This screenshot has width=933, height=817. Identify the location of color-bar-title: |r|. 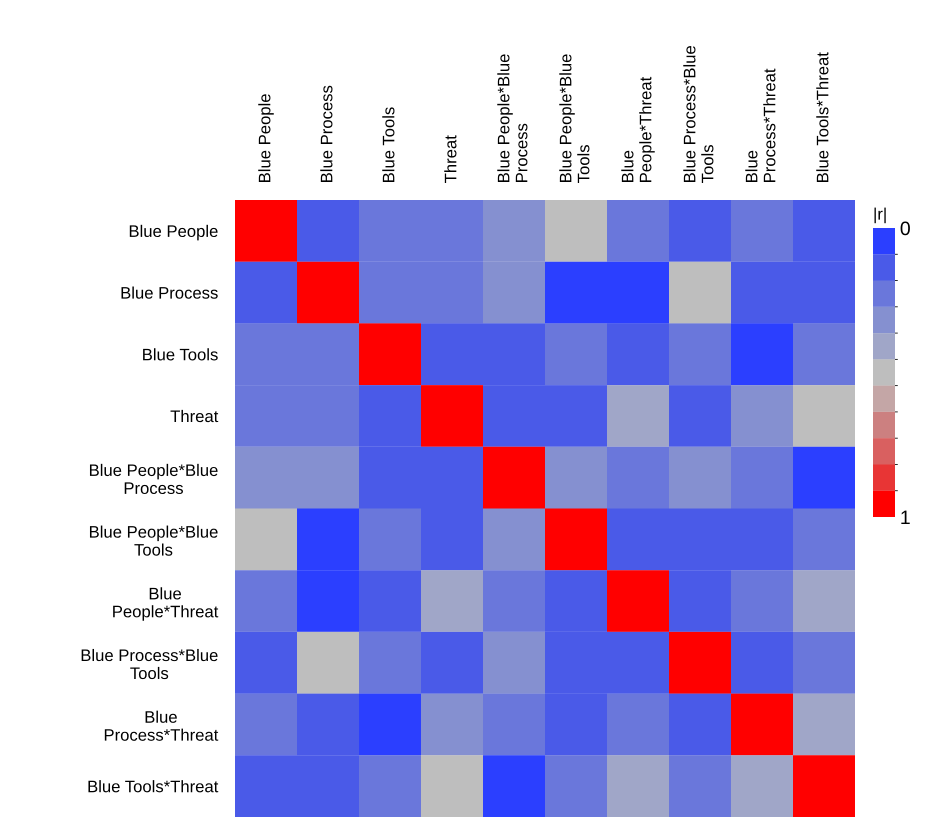
(880, 216).